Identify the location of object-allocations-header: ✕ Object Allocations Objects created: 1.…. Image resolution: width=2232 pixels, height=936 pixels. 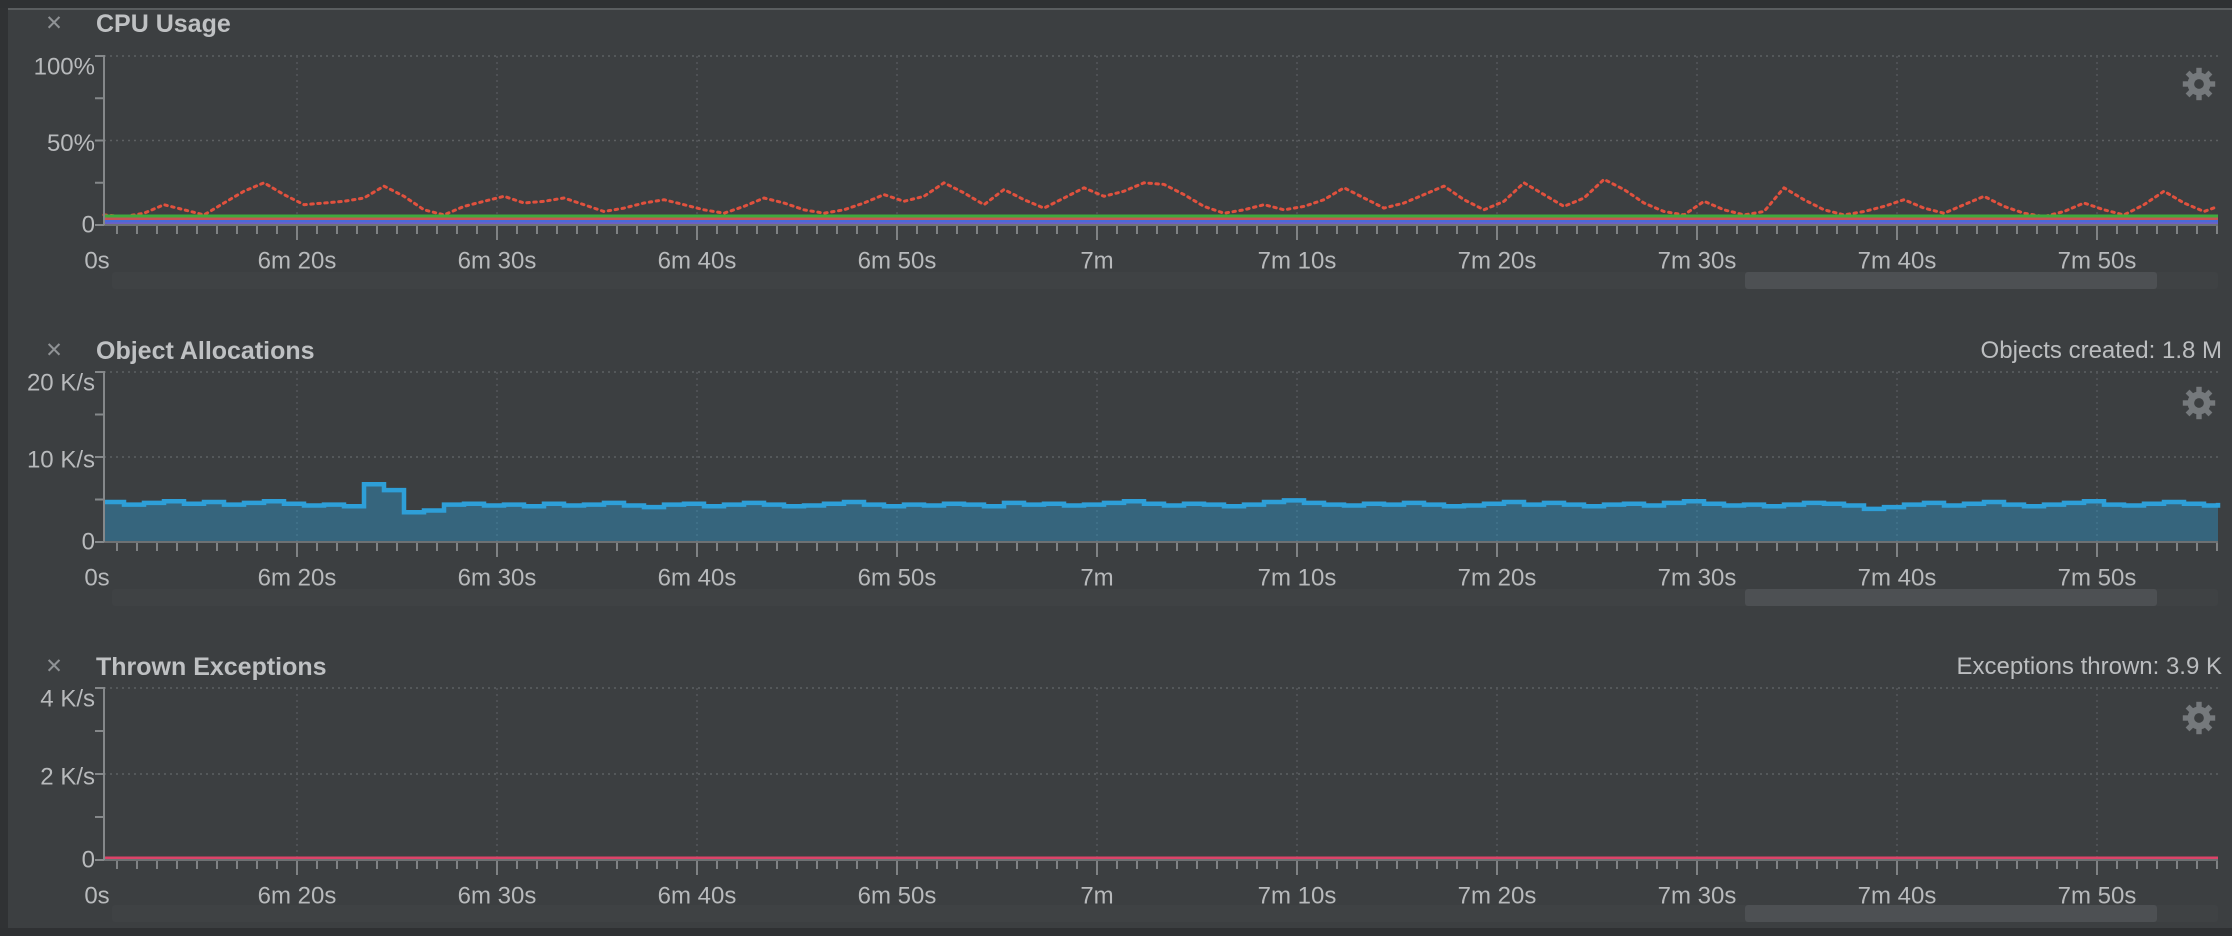
(1116, 351).